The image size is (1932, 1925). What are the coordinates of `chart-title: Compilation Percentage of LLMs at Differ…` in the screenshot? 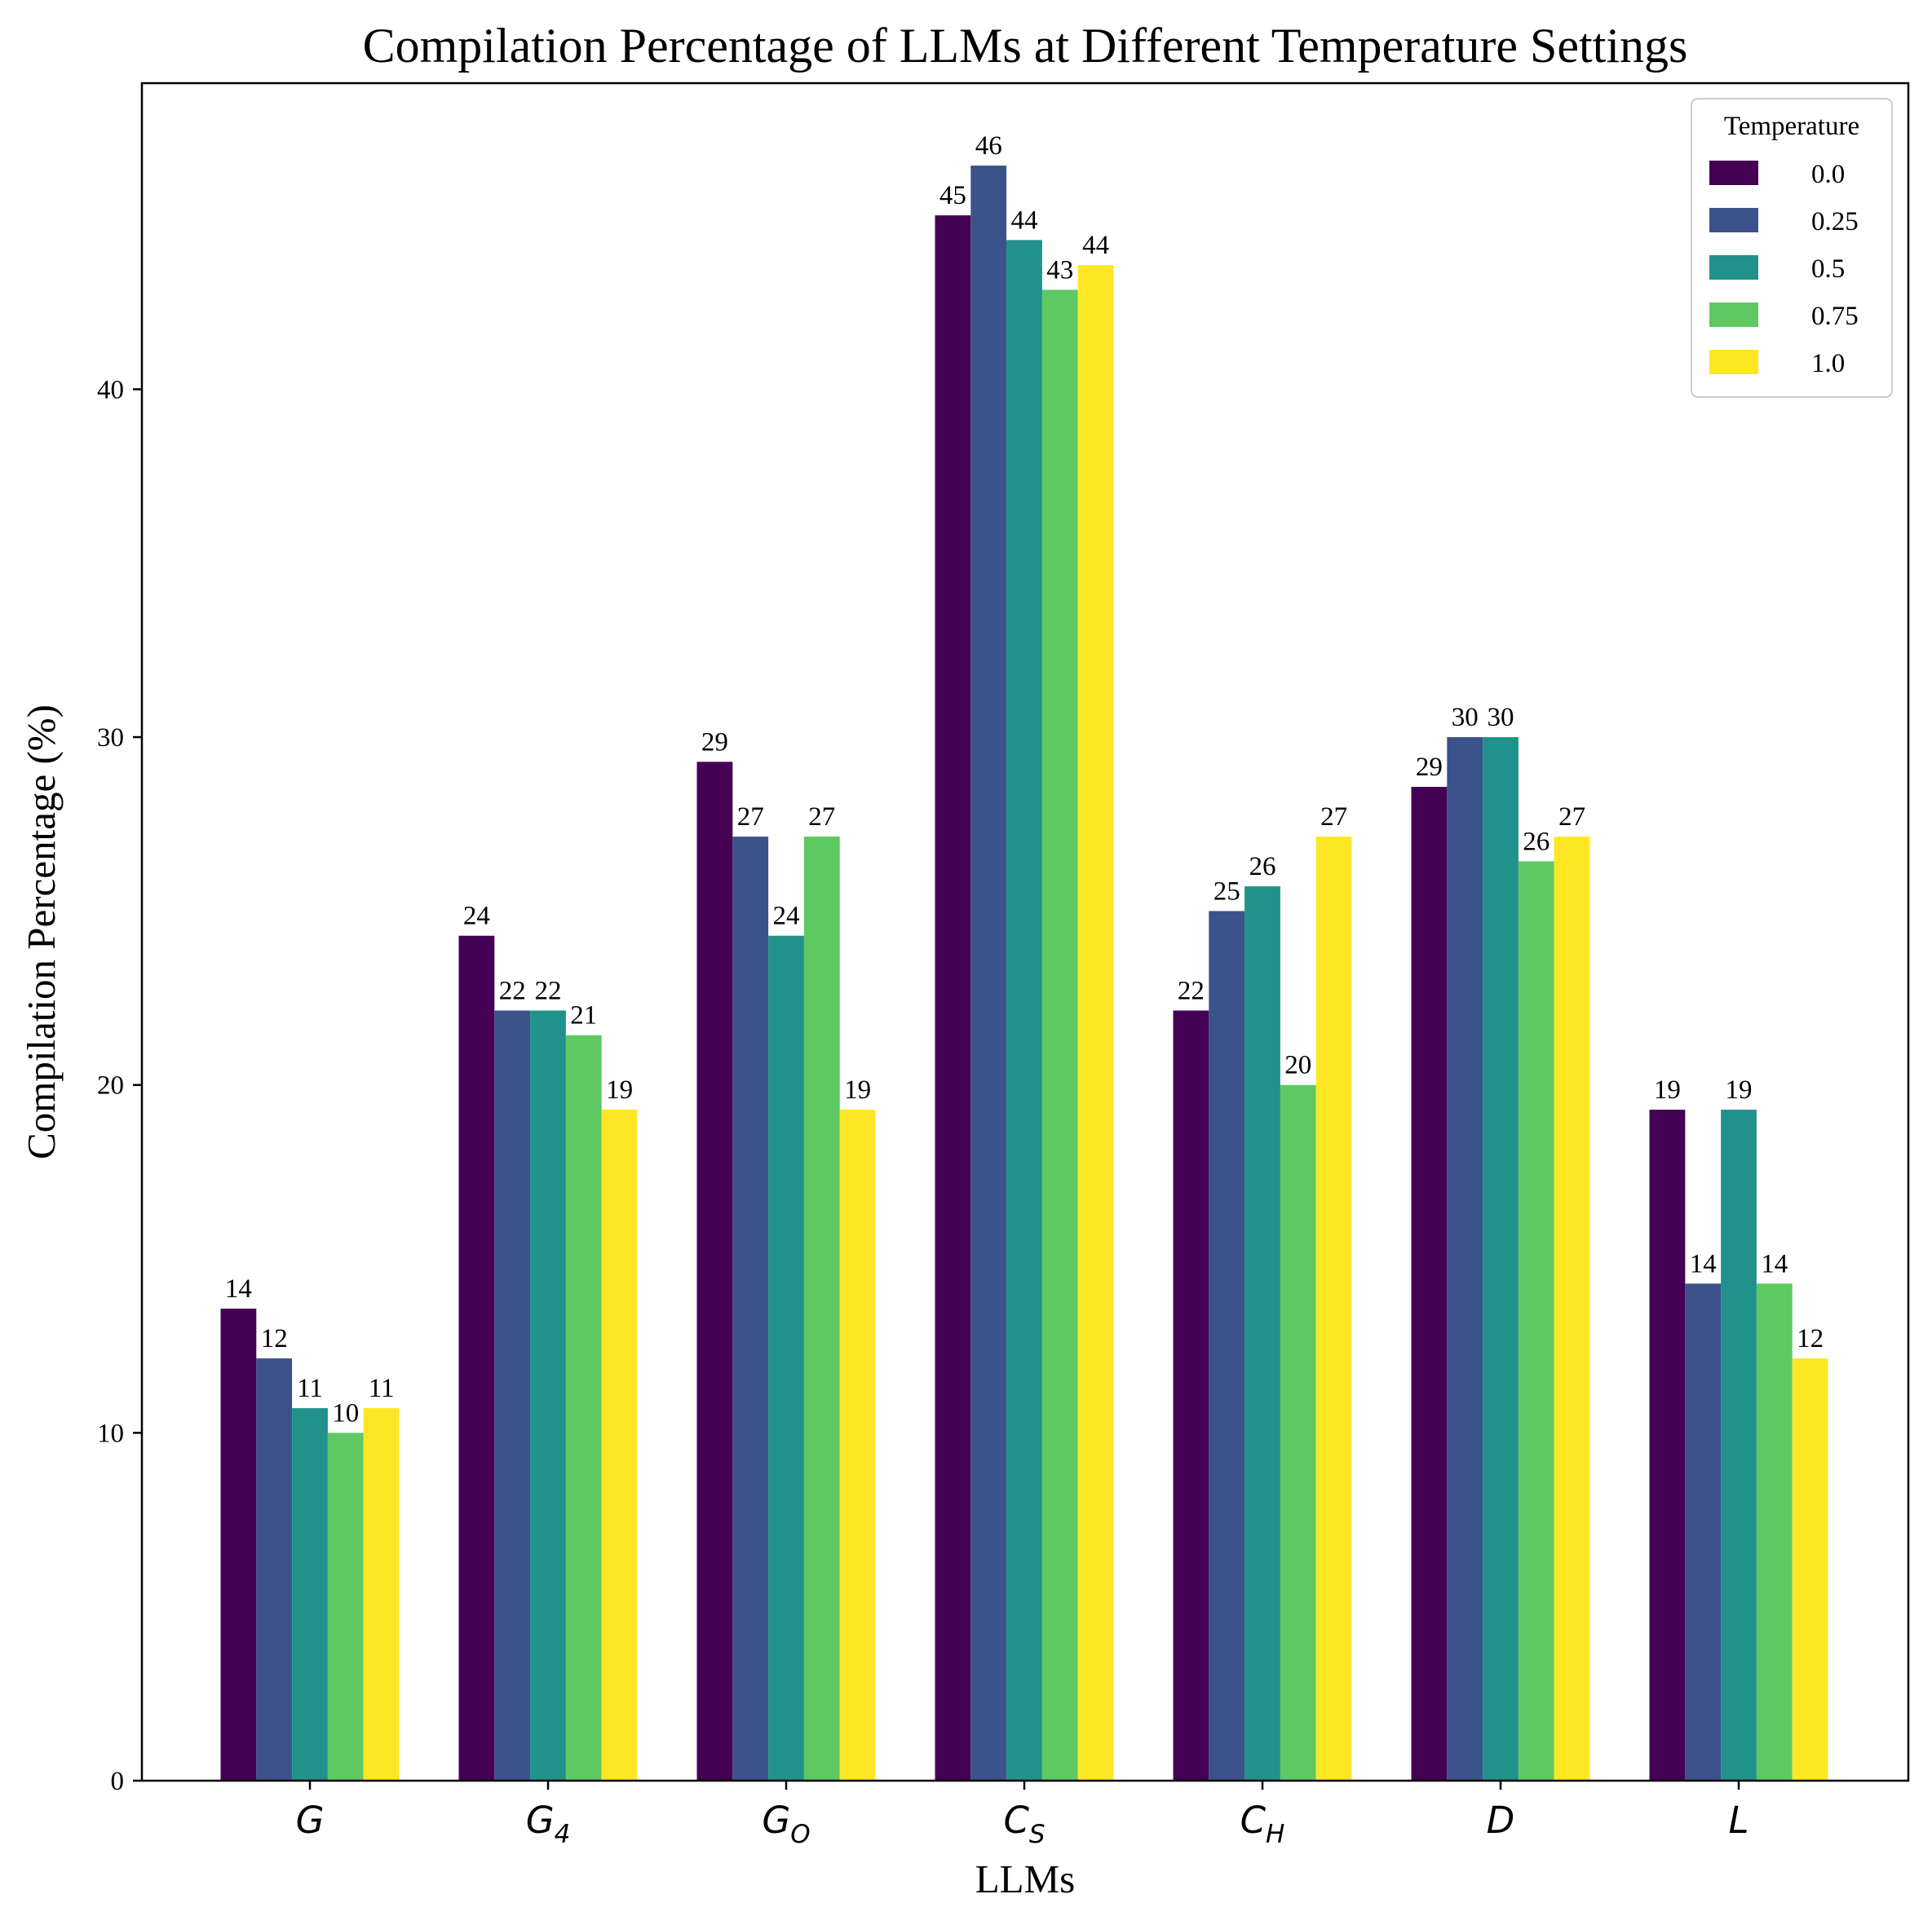 It's located at (1025, 46).